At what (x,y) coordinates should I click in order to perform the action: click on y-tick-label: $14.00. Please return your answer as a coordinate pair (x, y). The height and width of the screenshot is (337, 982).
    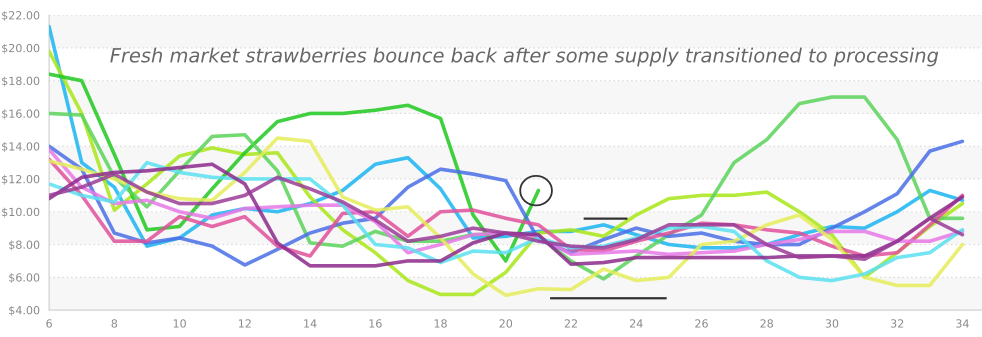
    Looking at the image, I should click on (21, 147).